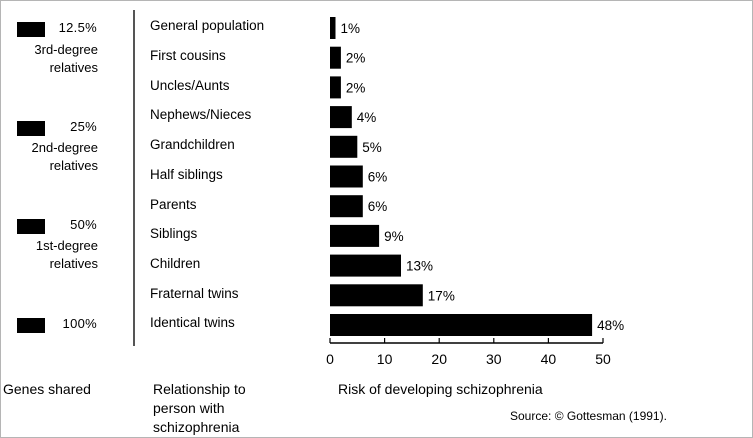 The width and height of the screenshot is (753, 438). What do you see at coordinates (494, 359) in the screenshot?
I see `x-tick-label: 30` at bounding box center [494, 359].